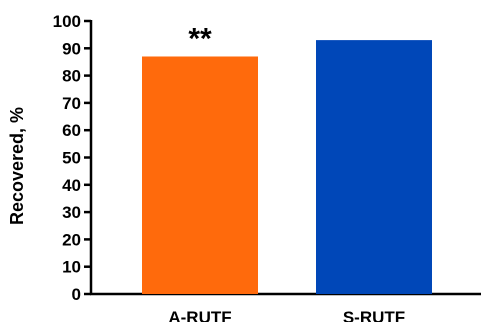  Describe the element at coordinates (71, 76) in the screenshot. I see `y-tick-label: 80` at that location.